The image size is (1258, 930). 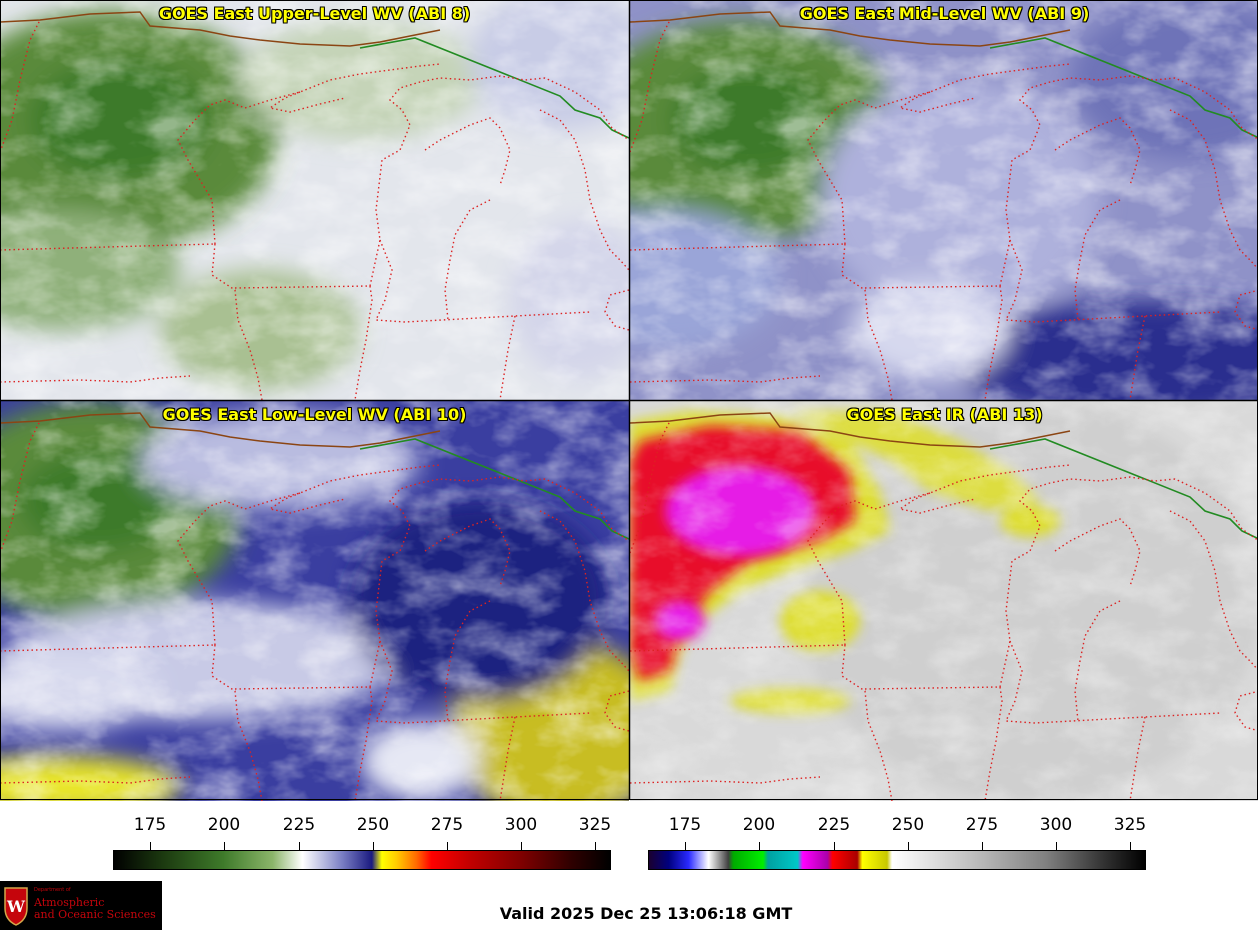 I want to click on svg-text: W, so click(x=16, y=906).